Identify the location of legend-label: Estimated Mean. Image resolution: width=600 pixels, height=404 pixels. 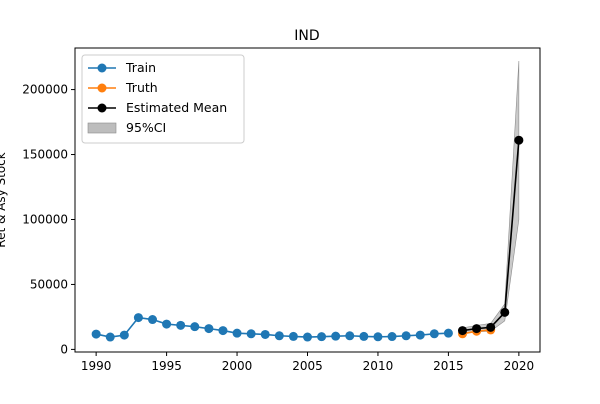
(176, 107).